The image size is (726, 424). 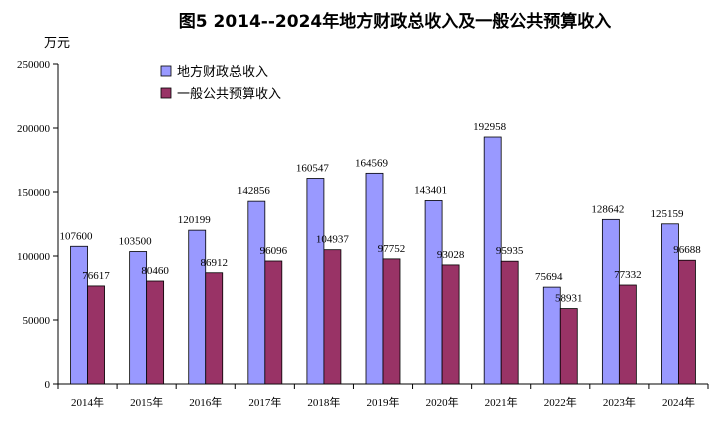 What do you see at coordinates (430, 190) in the screenshot?
I see `data-label-series-1: 143401` at bounding box center [430, 190].